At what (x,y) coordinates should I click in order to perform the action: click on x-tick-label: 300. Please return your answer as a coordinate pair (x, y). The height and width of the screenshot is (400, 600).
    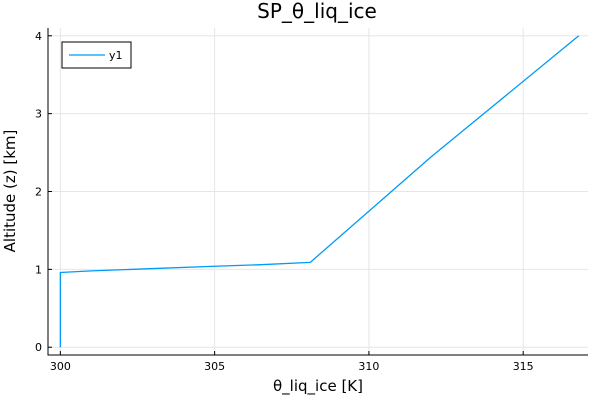
    Looking at the image, I should click on (60, 366).